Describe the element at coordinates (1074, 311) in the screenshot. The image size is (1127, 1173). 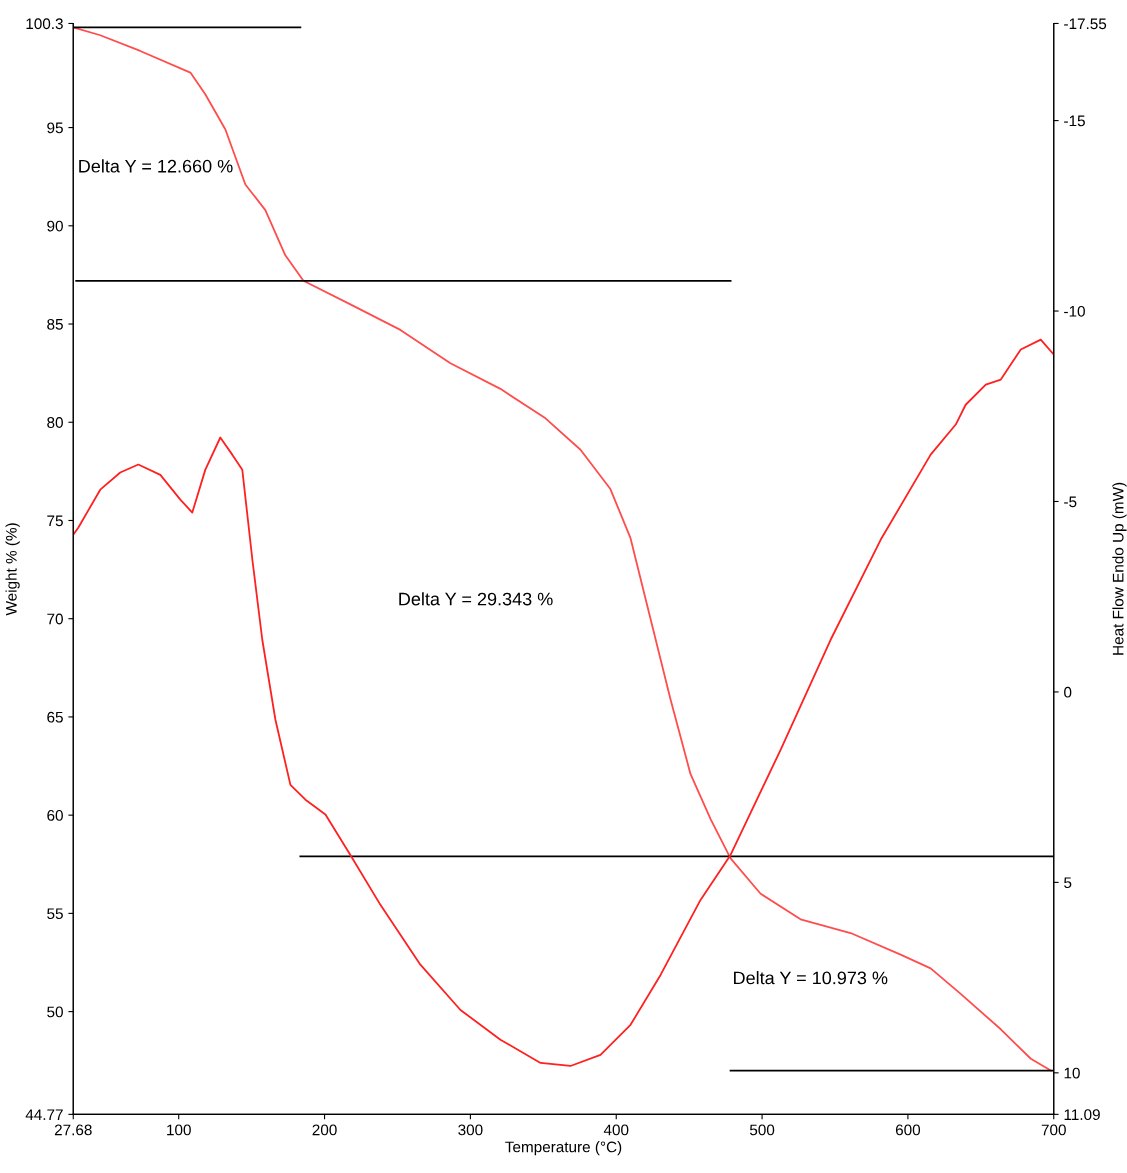
I see `y2-tick-label: -10` at that location.